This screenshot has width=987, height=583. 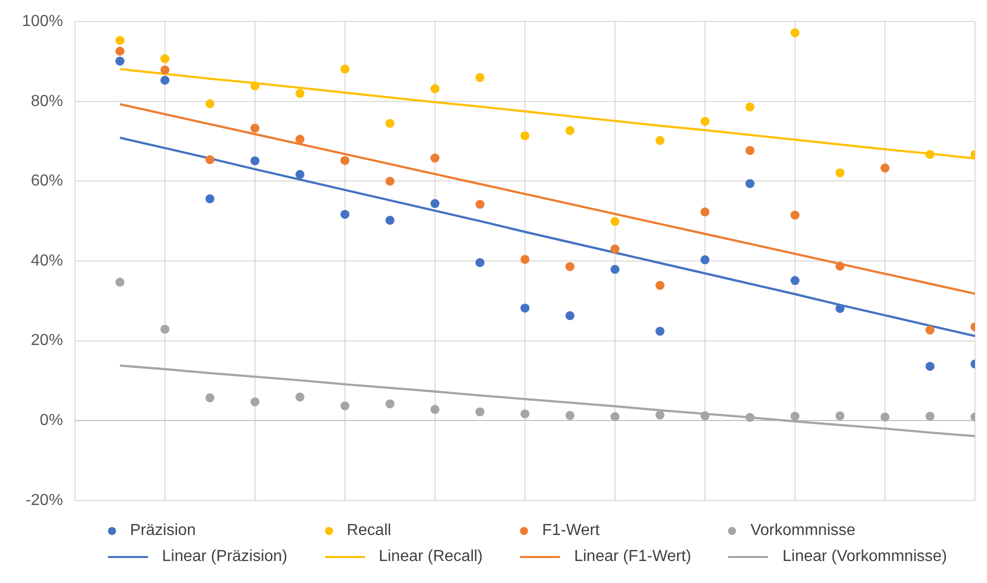 What do you see at coordinates (571, 531) in the screenshot?
I see `legend-label: F1-Wert` at bounding box center [571, 531].